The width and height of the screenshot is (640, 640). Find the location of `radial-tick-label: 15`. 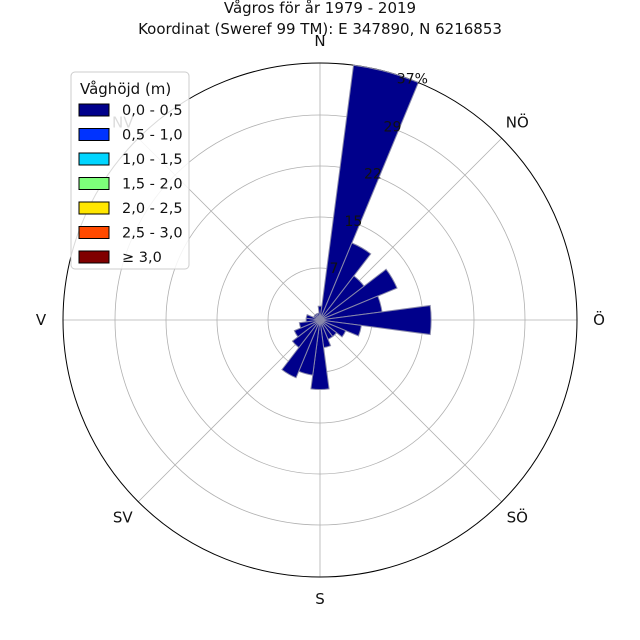

radial-tick-label: 15 is located at coordinates (354, 222).